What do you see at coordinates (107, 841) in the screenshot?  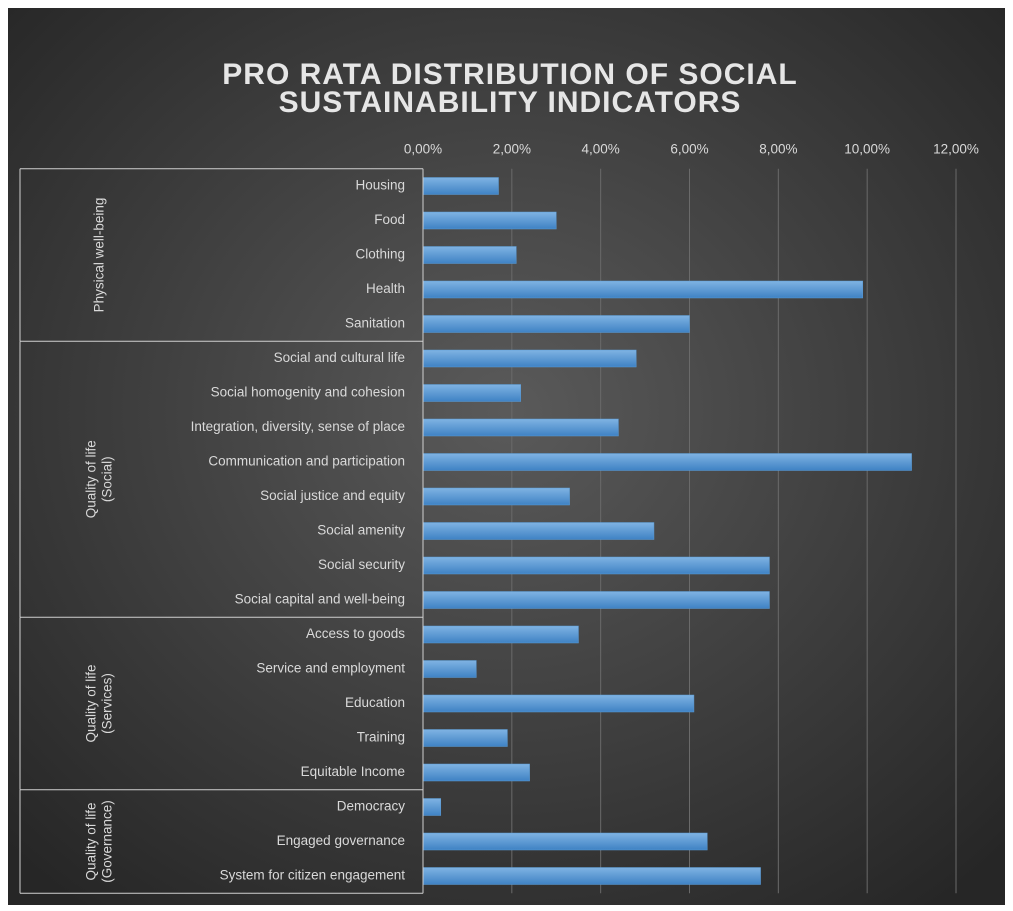 I see `group-label: (Governance)` at bounding box center [107, 841].